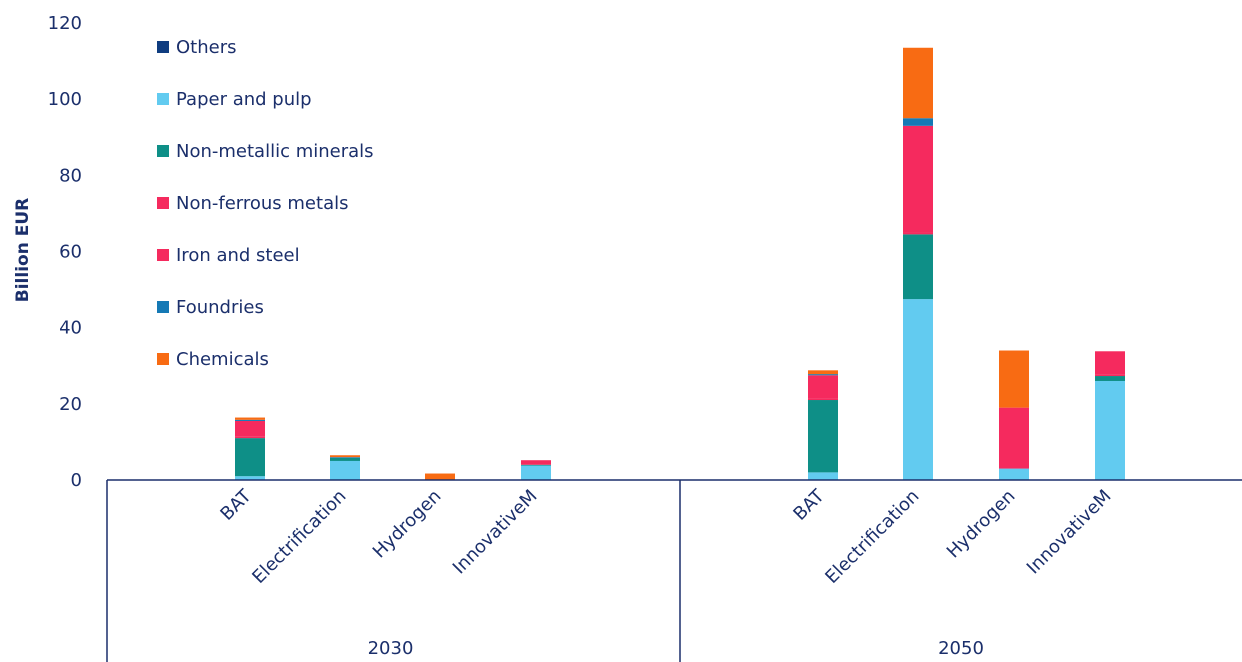 The height and width of the screenshot is (662, 1242). Describe the element at coordinates (1110, 363) in the screenshot. I see `bar-7-non-ferrous-metals` at that location.